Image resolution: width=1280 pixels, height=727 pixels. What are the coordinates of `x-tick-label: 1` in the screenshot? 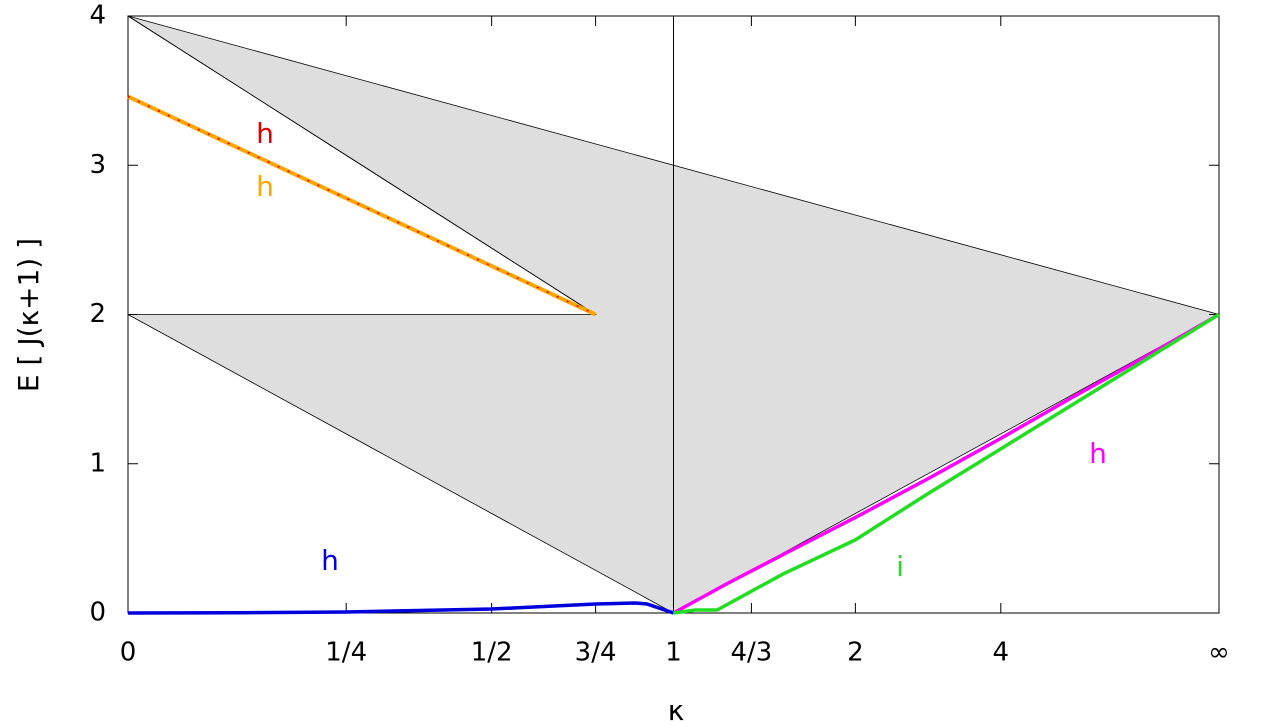 It's located at (673, 653).